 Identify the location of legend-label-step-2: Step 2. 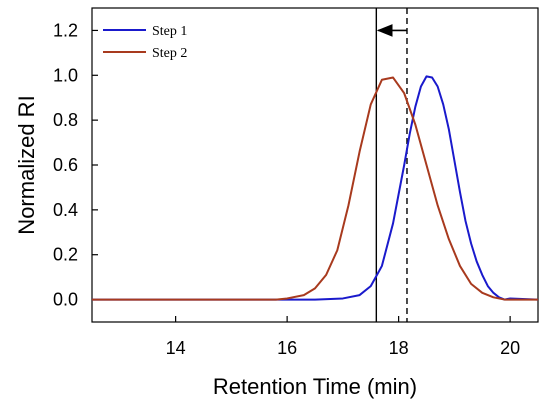
(169, 53).